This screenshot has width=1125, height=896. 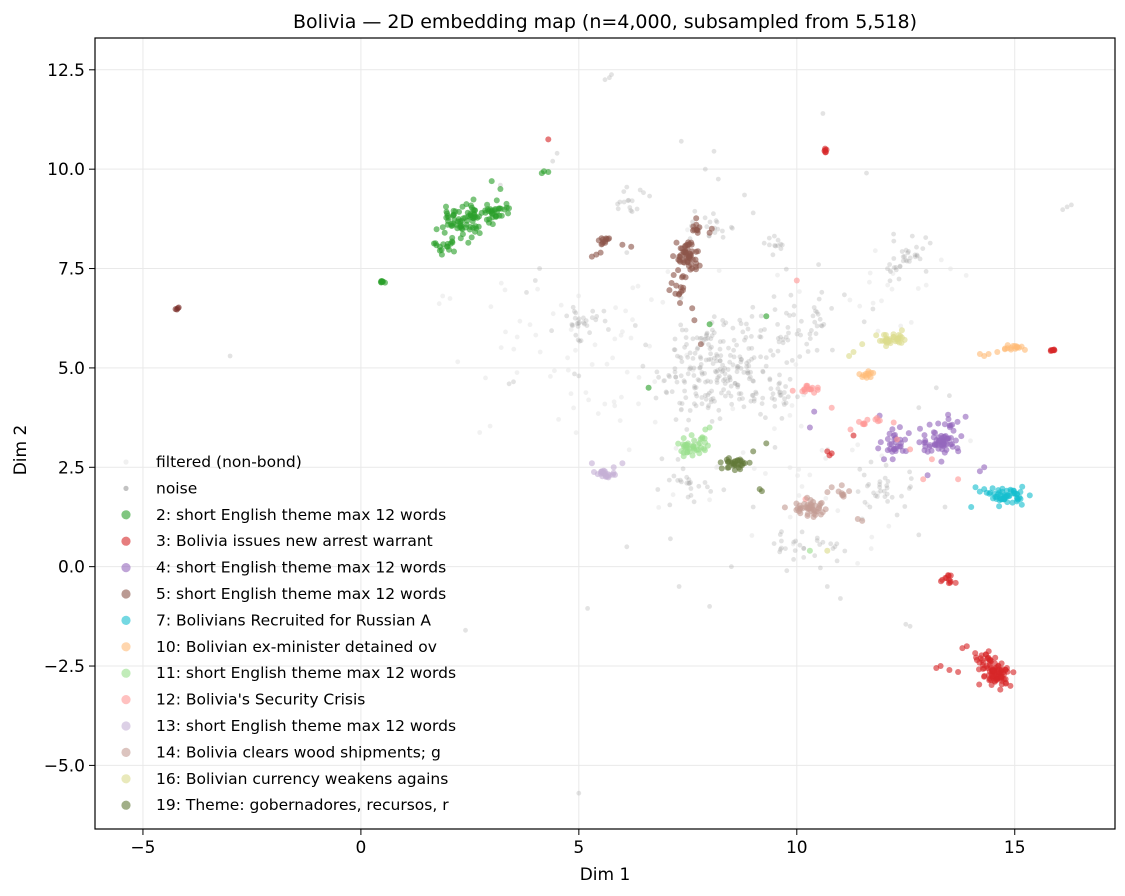 I want to click on legend-item: 5: short English theme max 12 words, so click(x=283, y=594).